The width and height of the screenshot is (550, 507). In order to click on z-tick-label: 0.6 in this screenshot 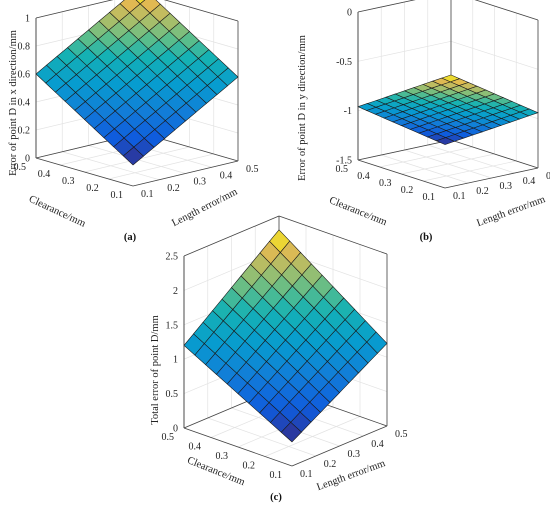, I will do `click(24, 75)`.